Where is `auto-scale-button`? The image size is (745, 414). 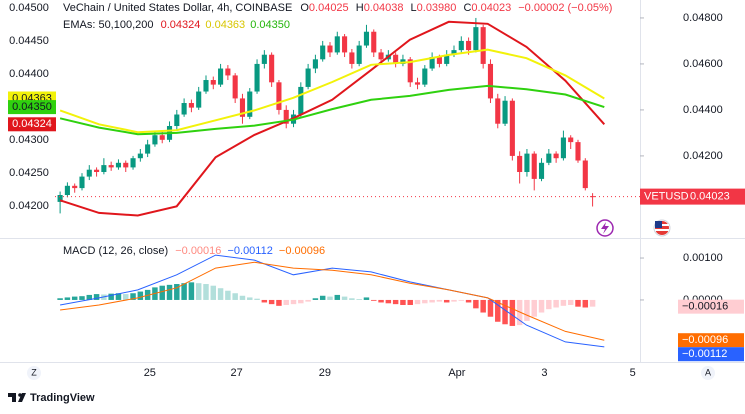
auto-scale-button is located at coordinates (708, 373).